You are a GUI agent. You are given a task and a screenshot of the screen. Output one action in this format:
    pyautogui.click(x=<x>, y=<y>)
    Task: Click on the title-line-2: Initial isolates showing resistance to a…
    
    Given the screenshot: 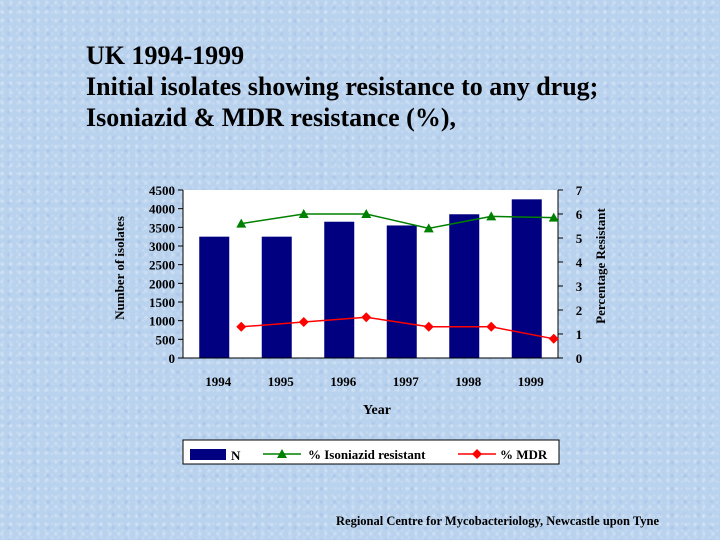 What is the action you would take?
    pyautogui.click(x=342, y=86)
    